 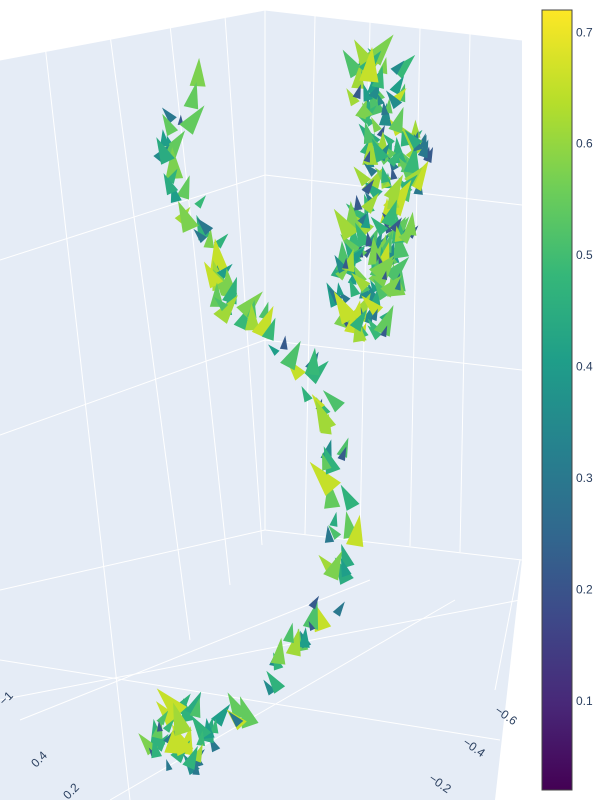 I want to click on colorbar-tick-label: 0.3, so click(x=584, y=478).